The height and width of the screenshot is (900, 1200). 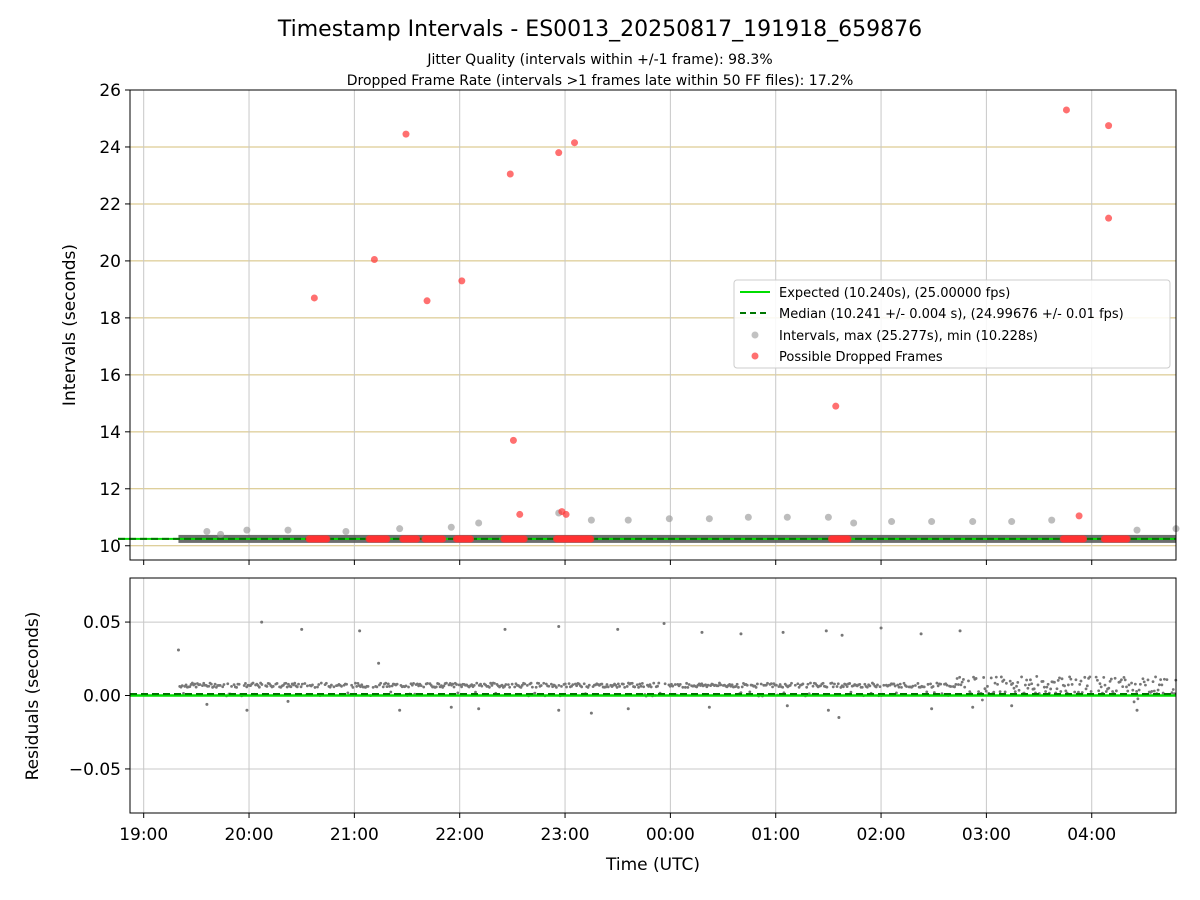 I want to click on x-tick-label: 19:00, so click(x=143, y=835).